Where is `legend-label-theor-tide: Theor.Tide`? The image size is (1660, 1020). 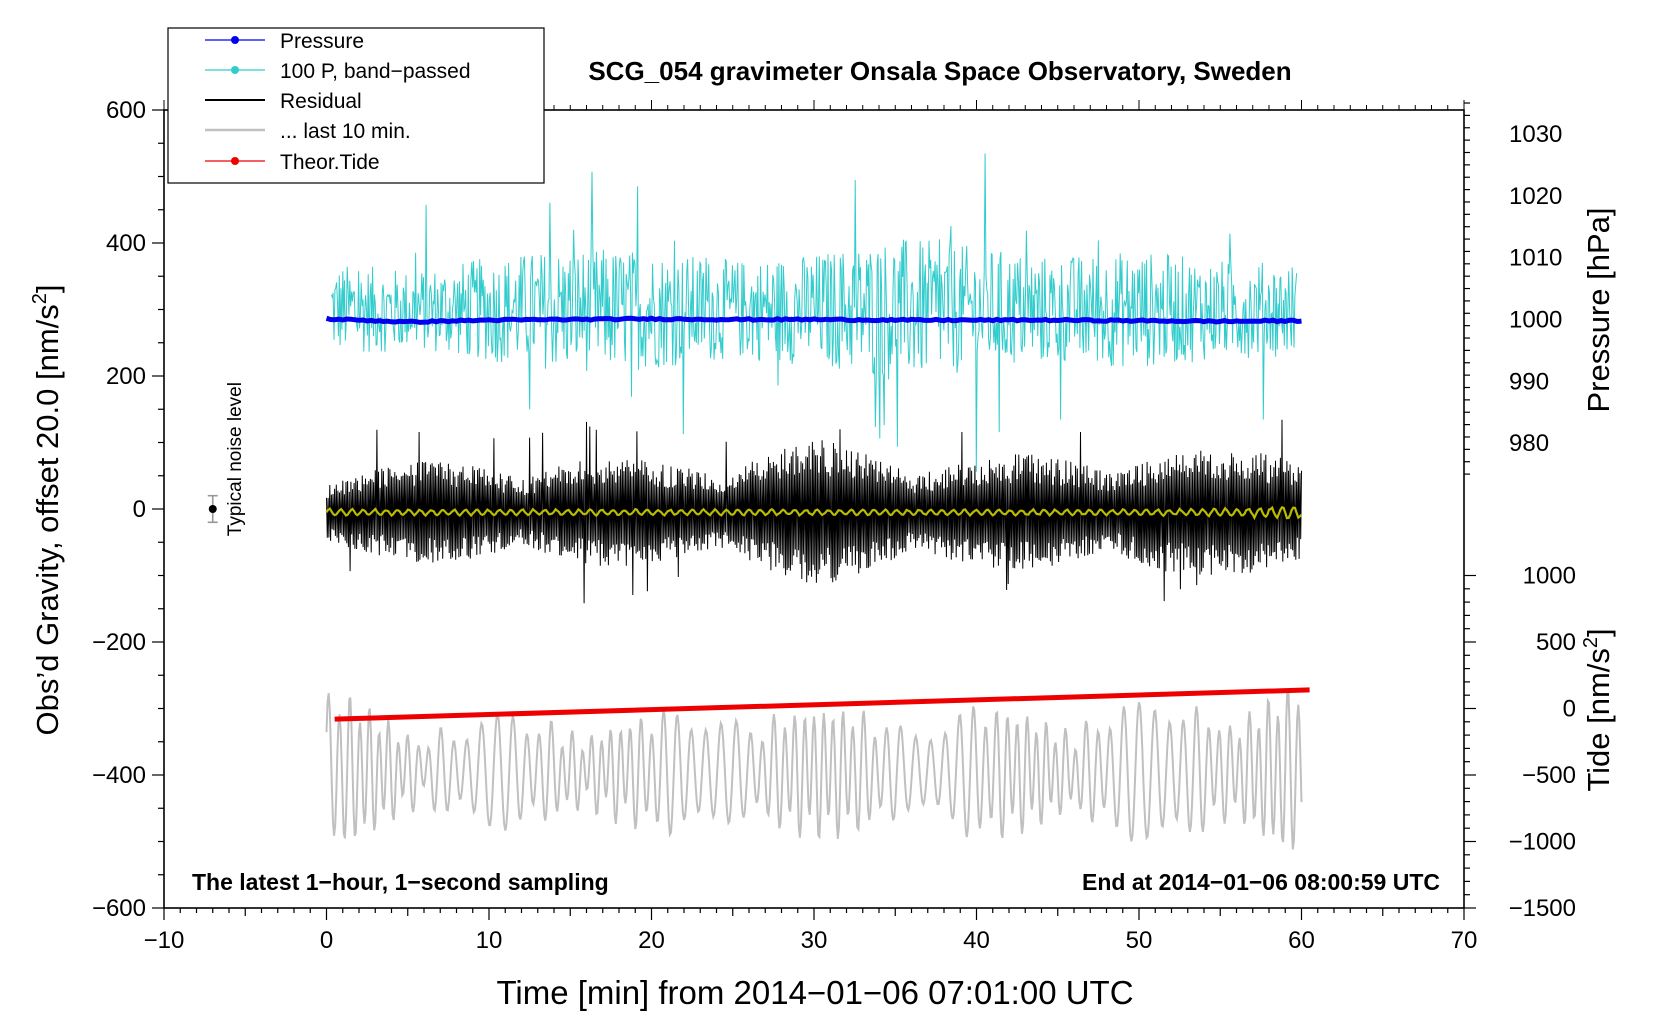
legend-label-theor-tide: Theor.Tide is located at coordinates (330, 162).